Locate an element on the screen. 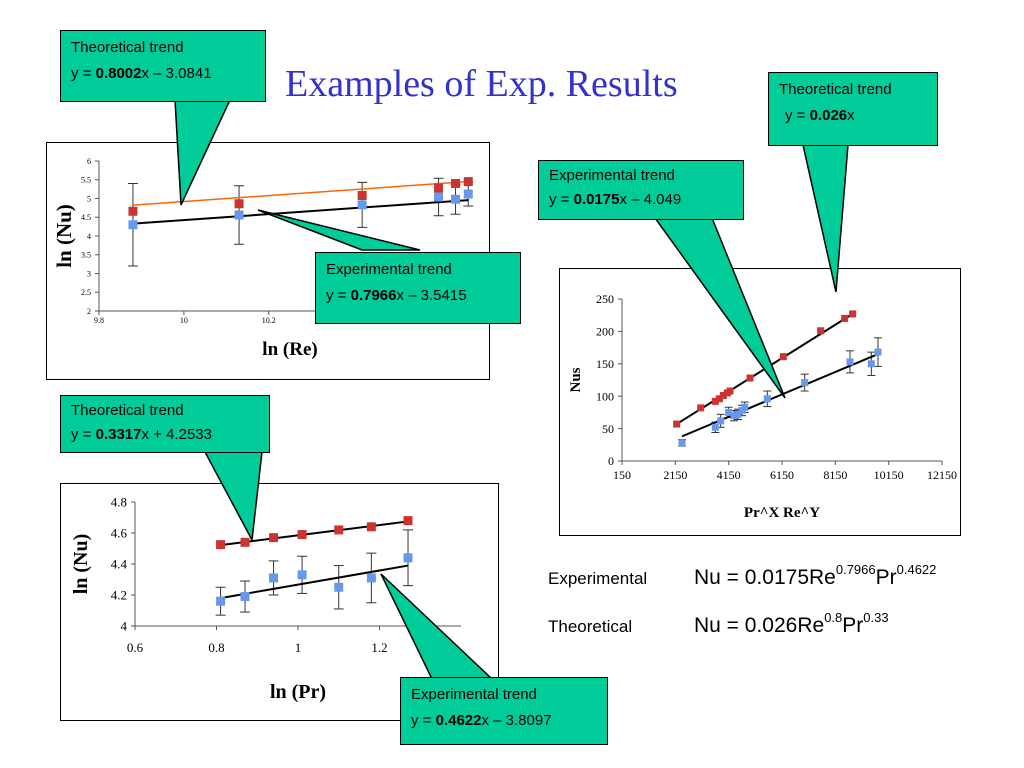 This screenshot has width=1024, height=768. x-tick-label: 150 is located at coordinates (622, 475).